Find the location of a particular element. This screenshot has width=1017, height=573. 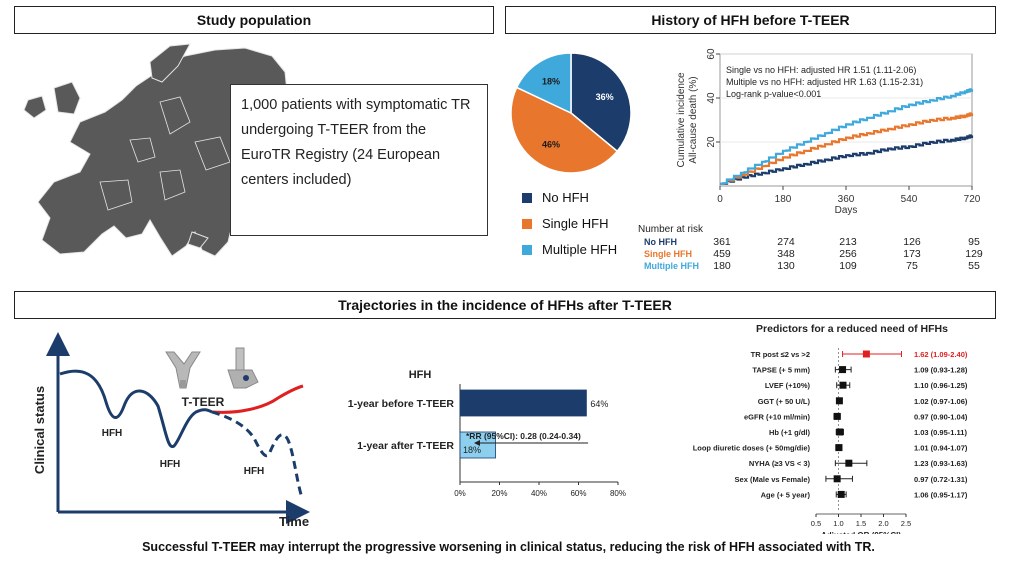

risk-cell: 348 is located at coordinates (786, 254).